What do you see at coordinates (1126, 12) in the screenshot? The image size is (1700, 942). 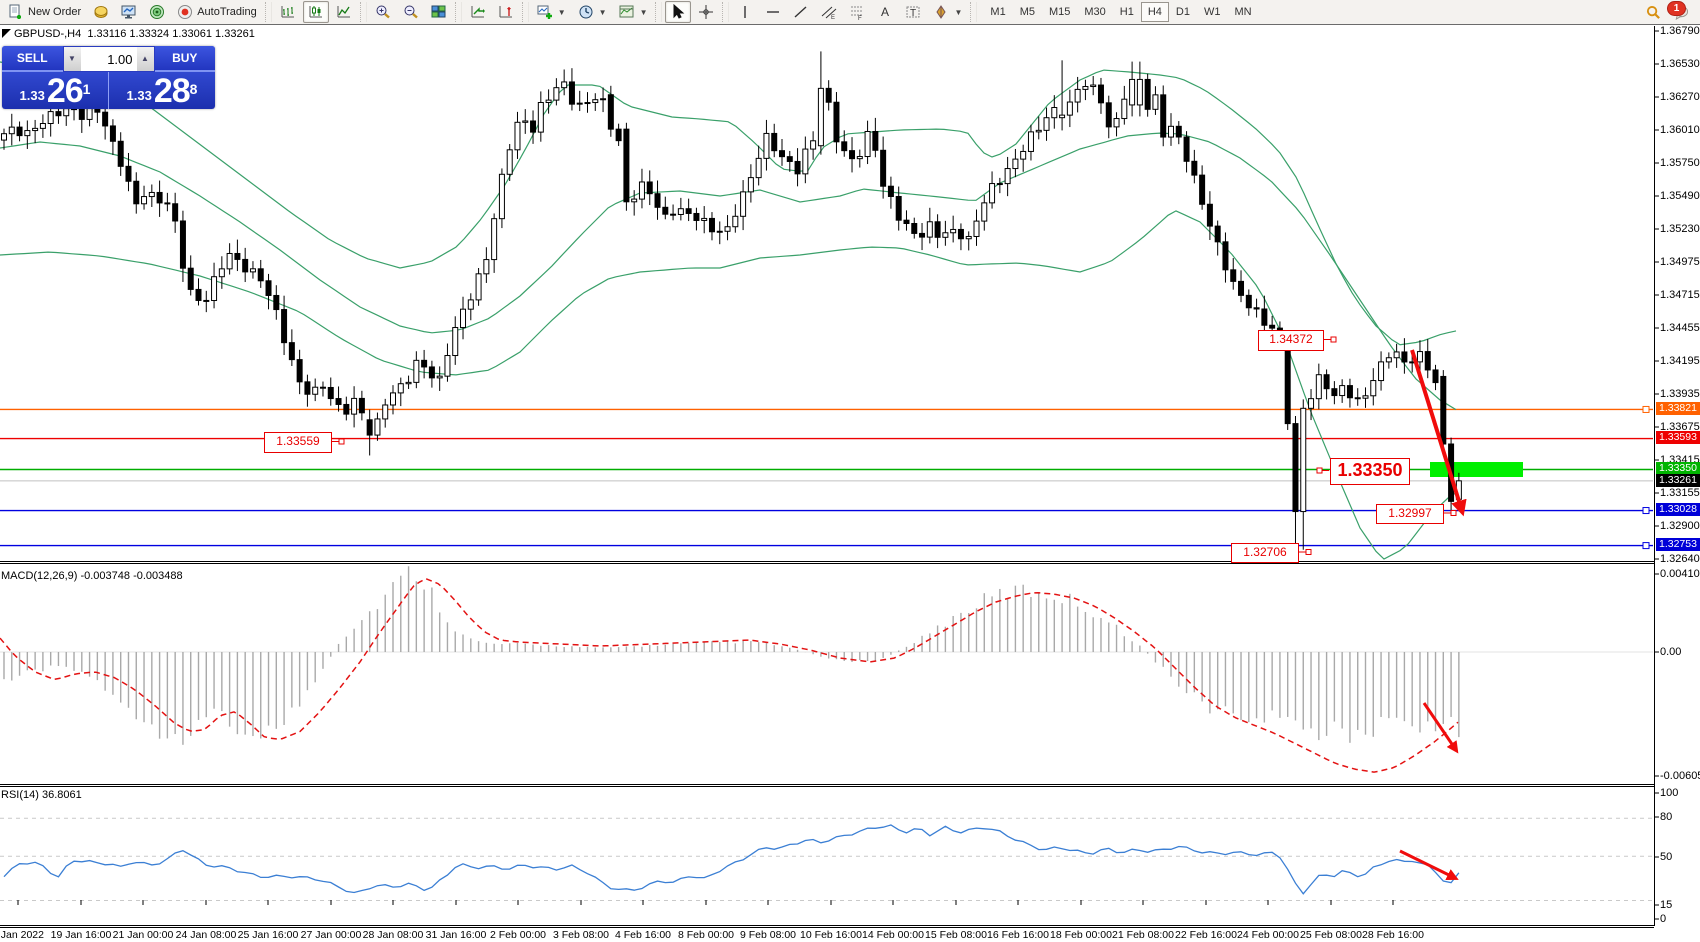 I see `timeframe-button-h1: H1` at bounding box center [1126, 12].